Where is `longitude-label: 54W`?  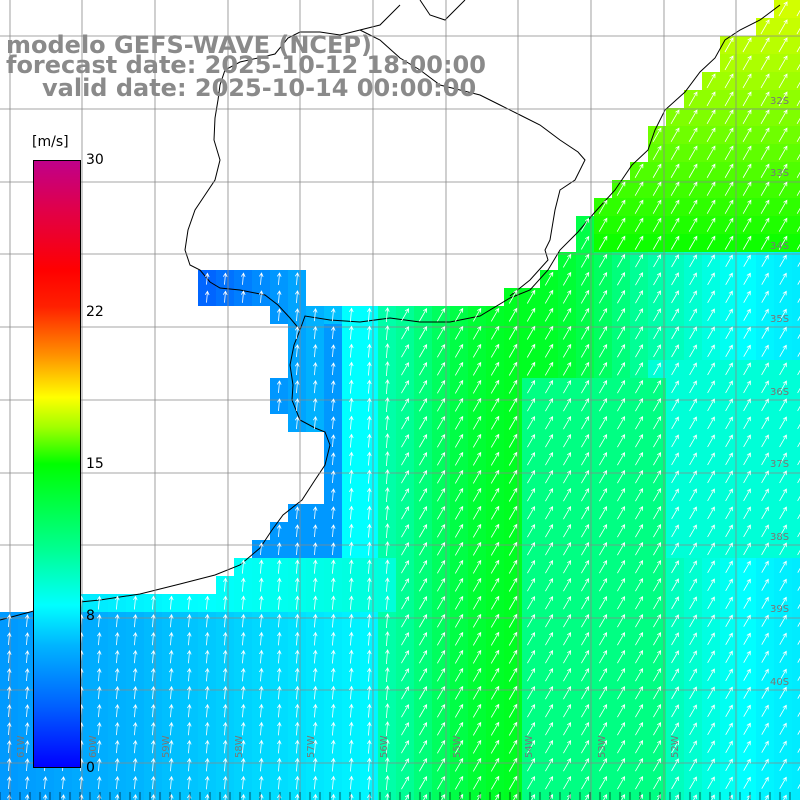
longitude-label: 54W is located at coordinates (529, 746).